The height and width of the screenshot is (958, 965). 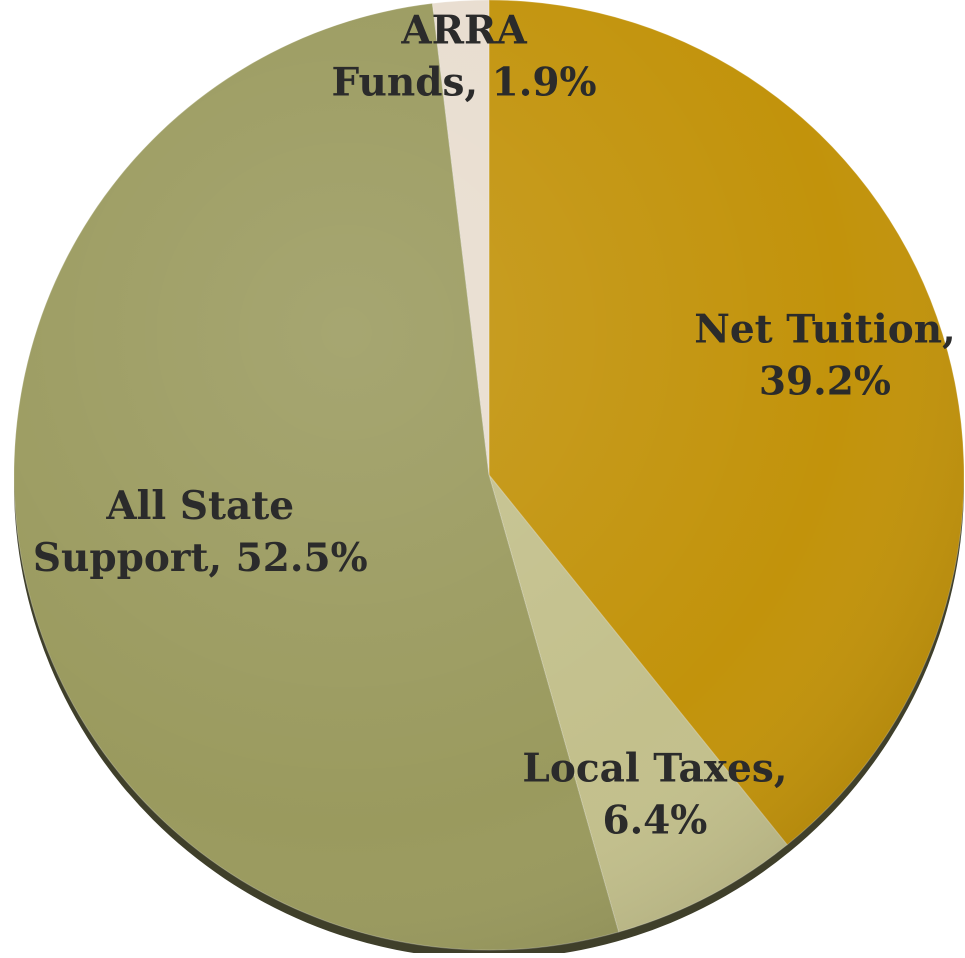 What do you see at coordinates (654, 769) in the screenshot?
I see `pie-label-line1: Local Taxes,` at bounding box center [654, 769].